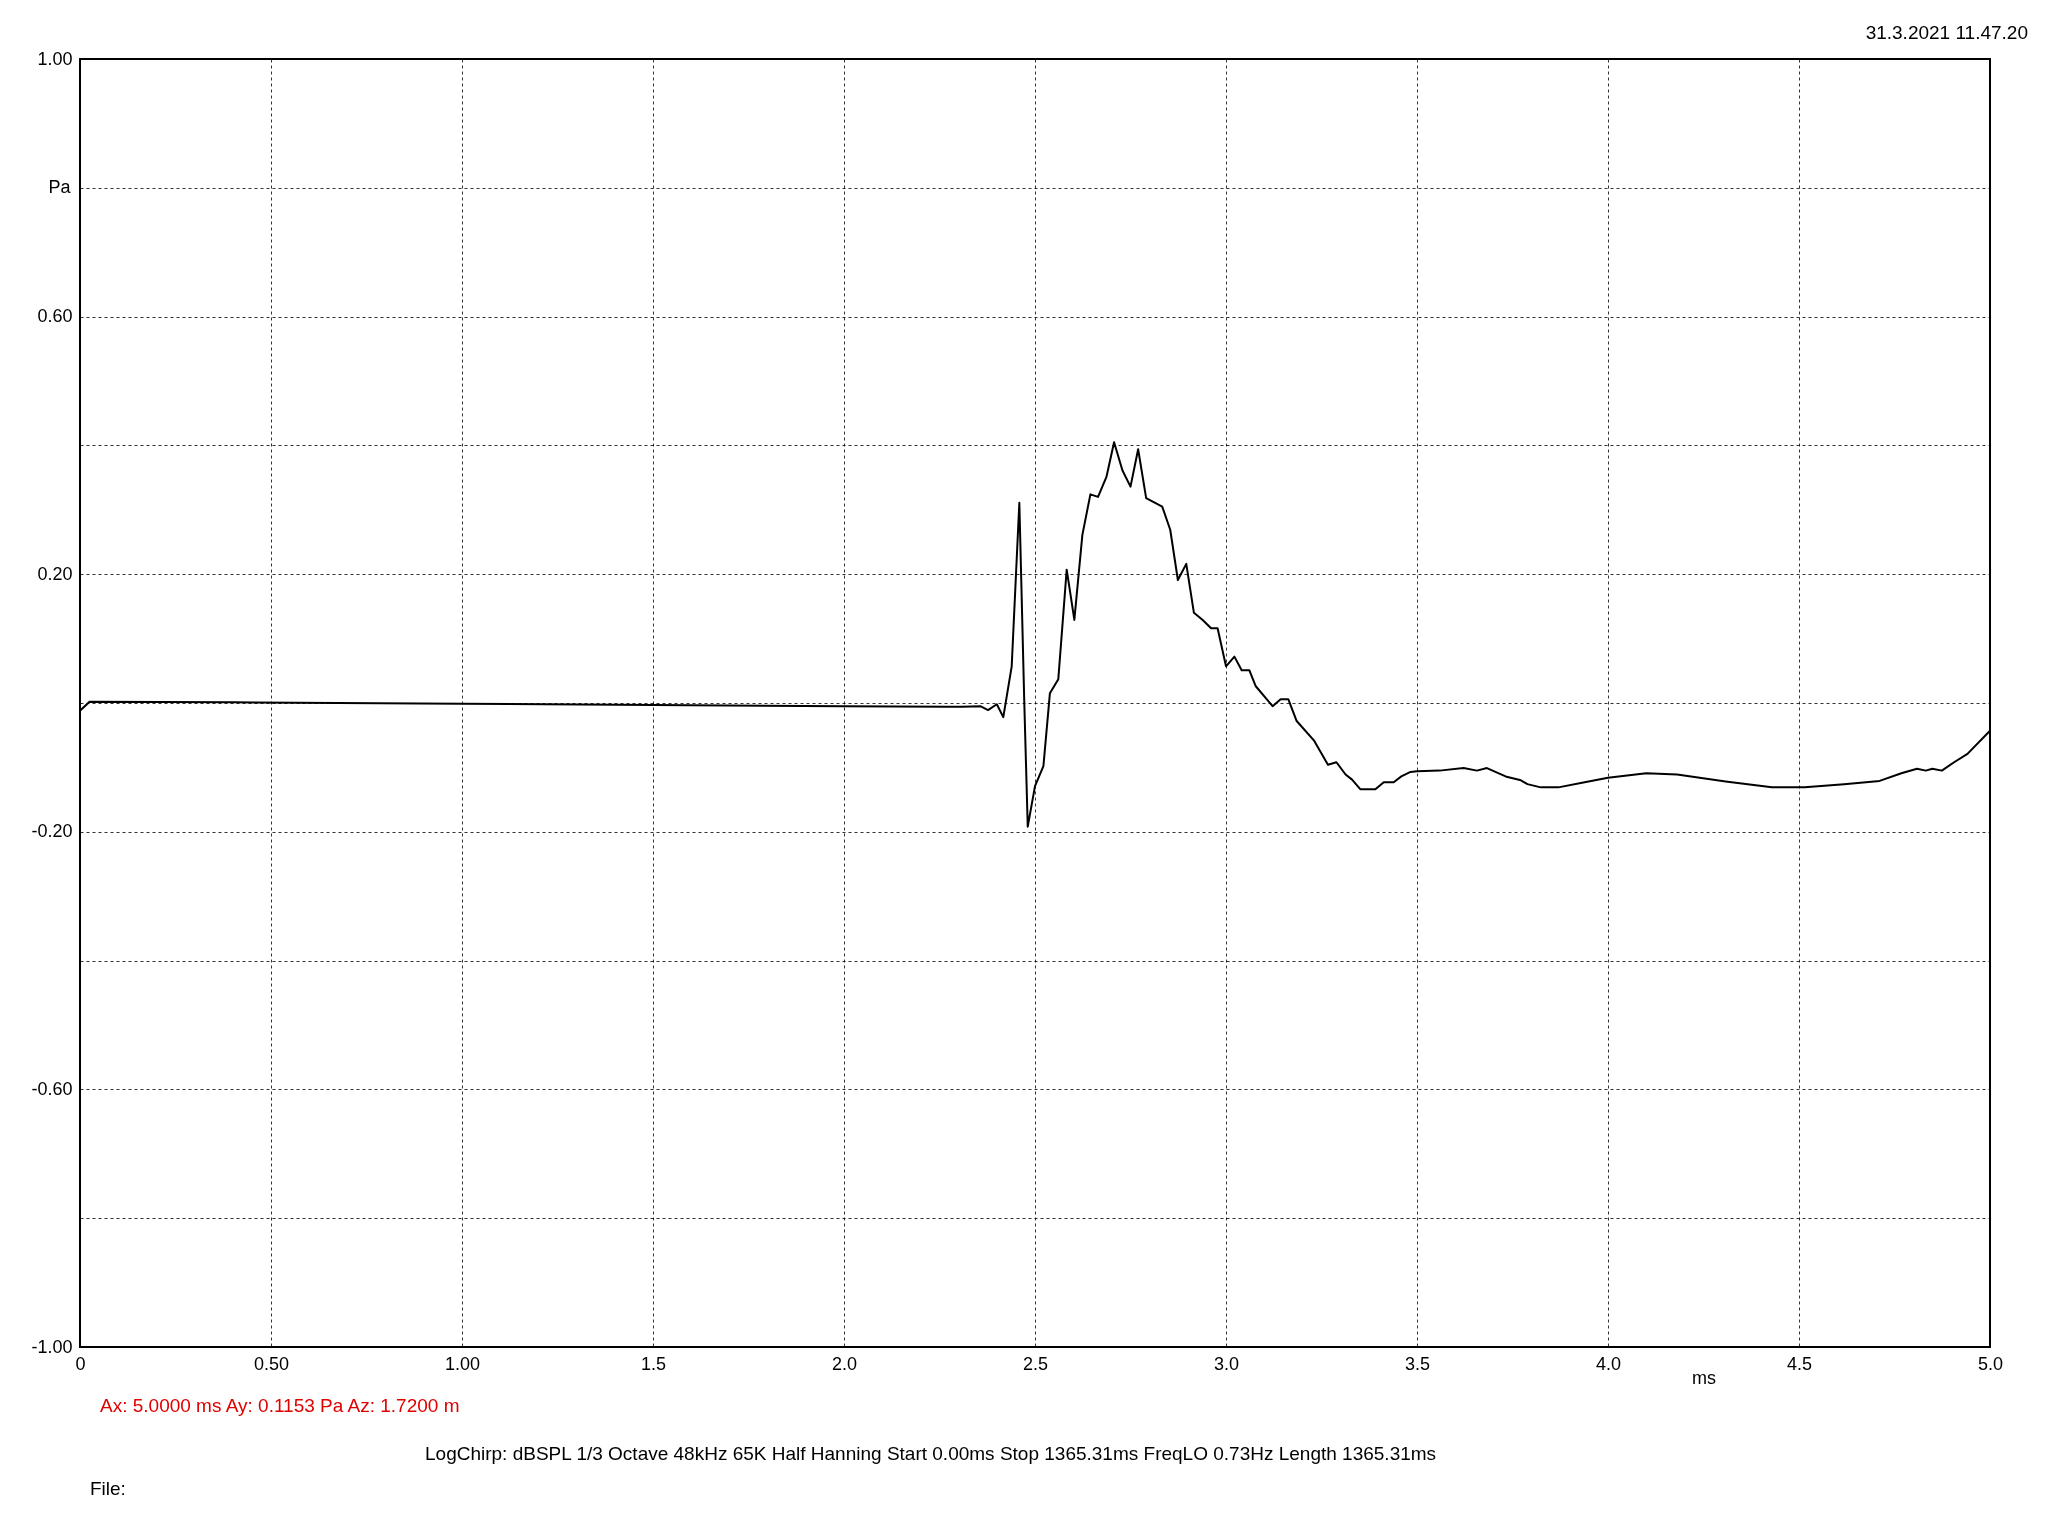 The width and height of the screenshot is (2048, 1536). I want to click on x-tick-label: 1.5, so click(653, 1363).